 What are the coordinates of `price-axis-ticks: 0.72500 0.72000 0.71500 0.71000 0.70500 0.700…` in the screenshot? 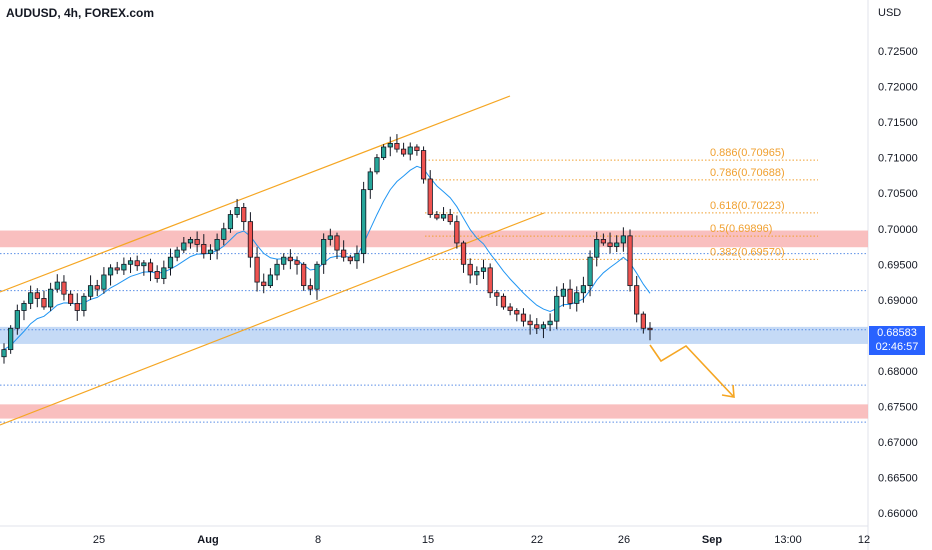 It's located at (898, 283).